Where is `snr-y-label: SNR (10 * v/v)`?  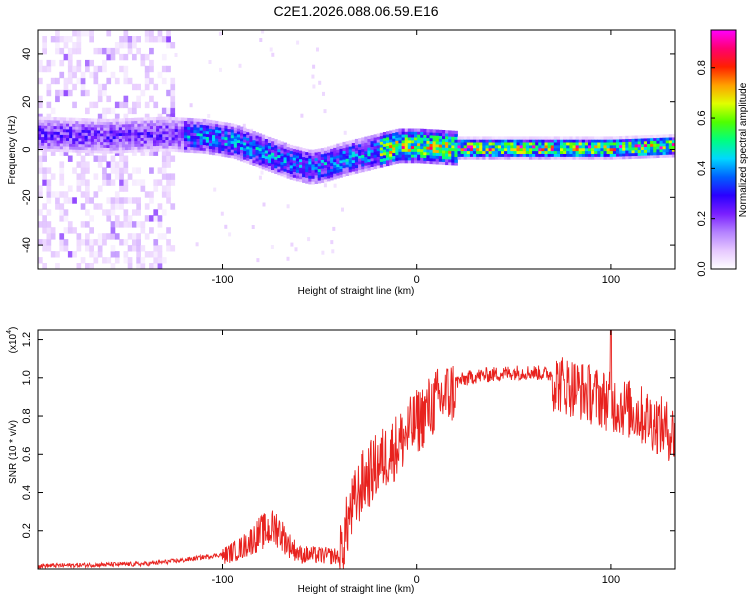
snr-y-label: SNR (10 * v/v) is located at coordinates (13, 452).